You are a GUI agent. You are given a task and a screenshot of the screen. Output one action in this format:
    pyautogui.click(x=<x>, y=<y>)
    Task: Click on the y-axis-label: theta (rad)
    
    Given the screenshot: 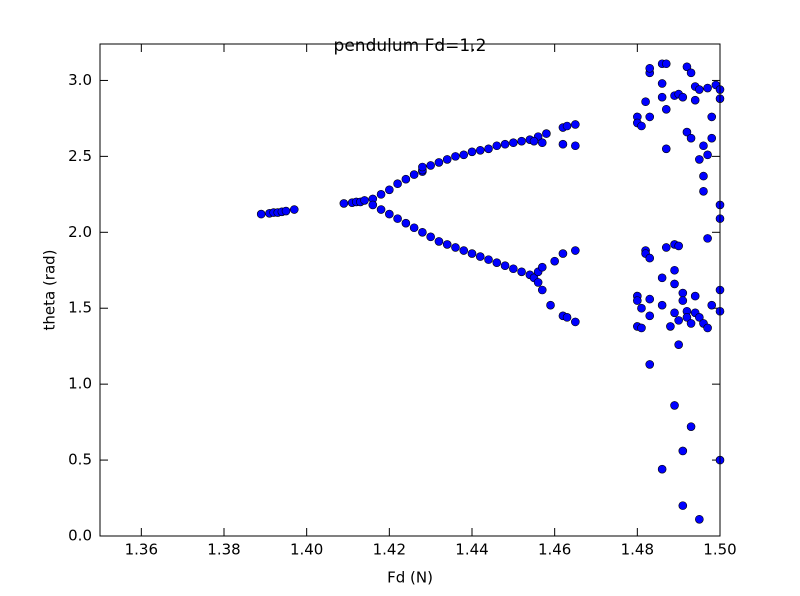 What is the action you would take?
    pyautogui.click(x=50, y=289)
    